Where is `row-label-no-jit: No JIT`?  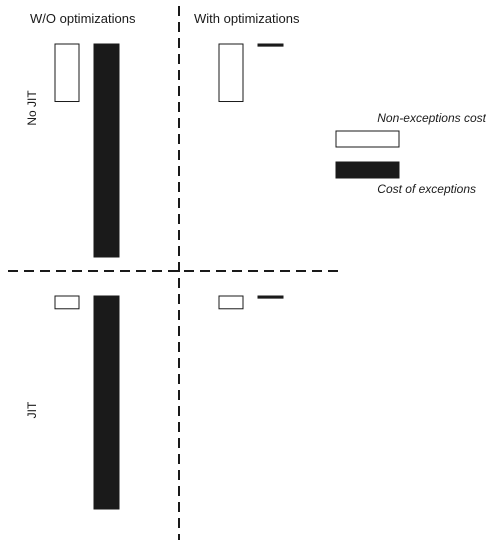 row-label-no-jit: No JIT is located at coordinates (32, 108).